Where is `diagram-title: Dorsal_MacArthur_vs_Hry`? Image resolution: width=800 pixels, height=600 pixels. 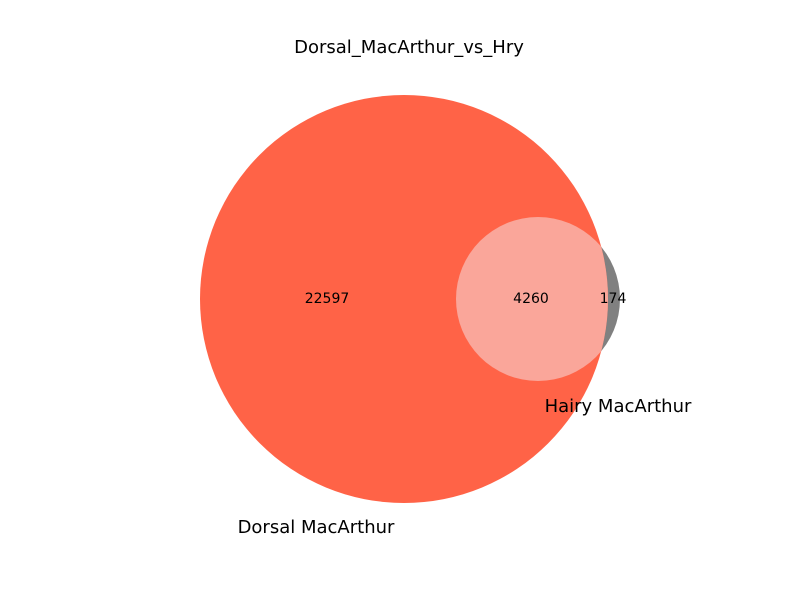 diagram-title: Dorsal_MacArthur_vs_Hry is located at coordinates (409, 47).